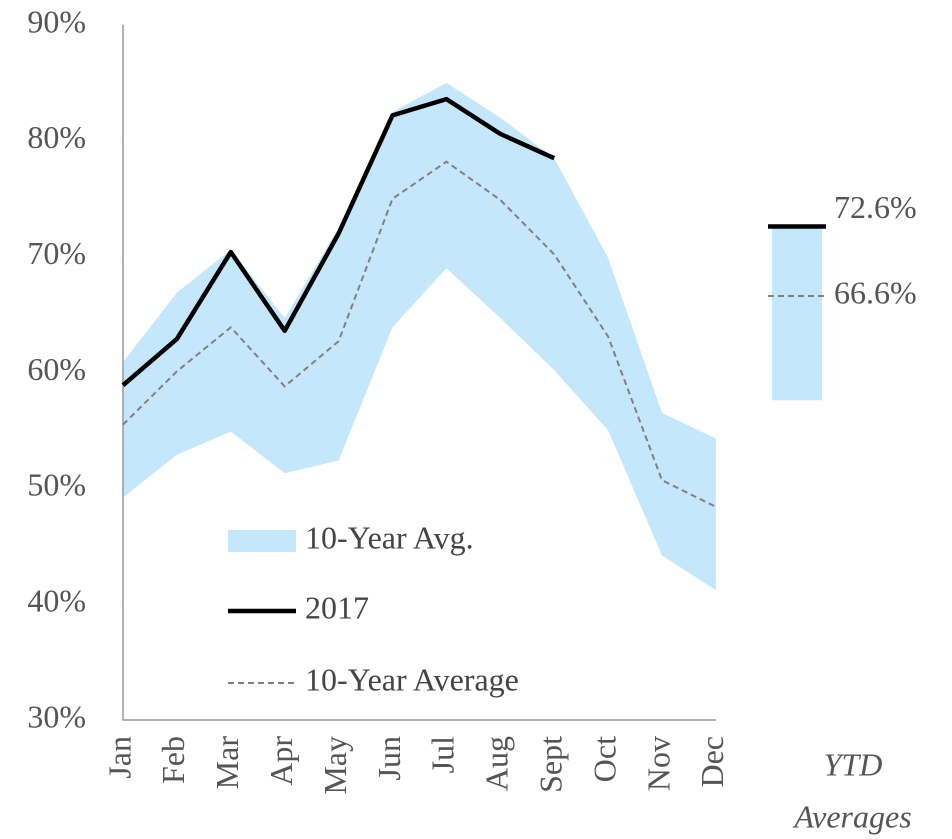 The height and width of the screenshot is (839, 952). Describe the element at coordinates (56, 485) in the screenshot. I see `y-tick-label: 50%` at that location.